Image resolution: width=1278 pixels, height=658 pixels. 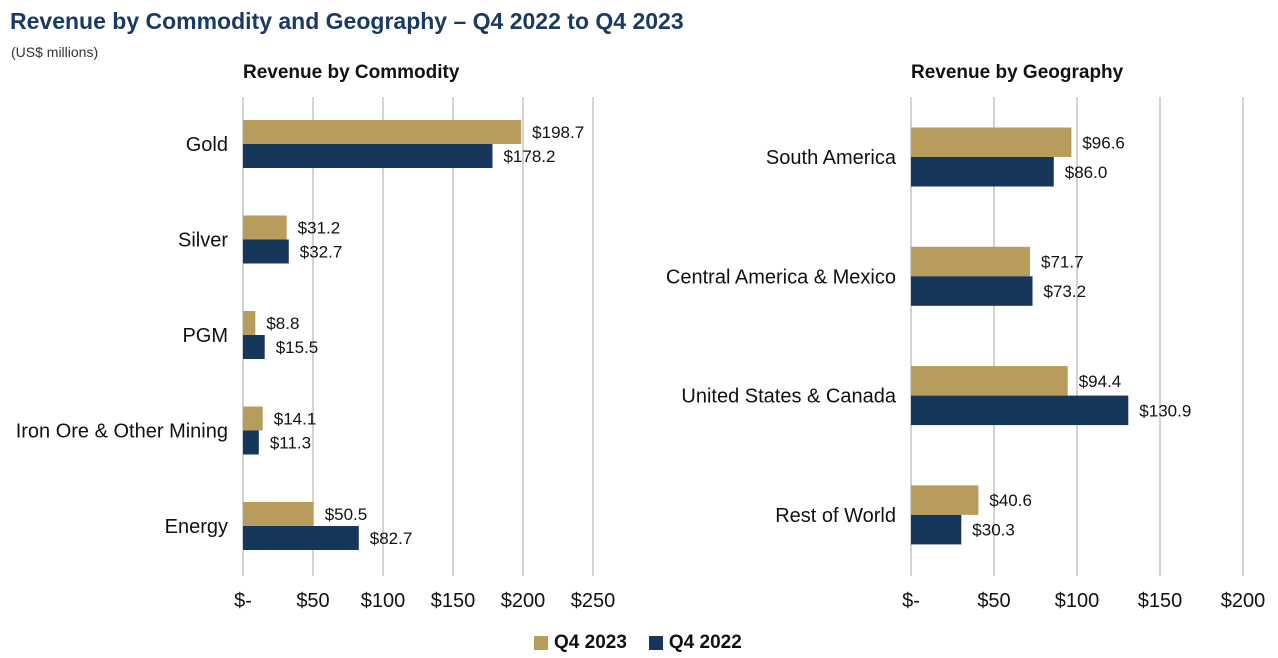 I want to click on commodity-tick-label-3: $150, so click(x=453, y=601).